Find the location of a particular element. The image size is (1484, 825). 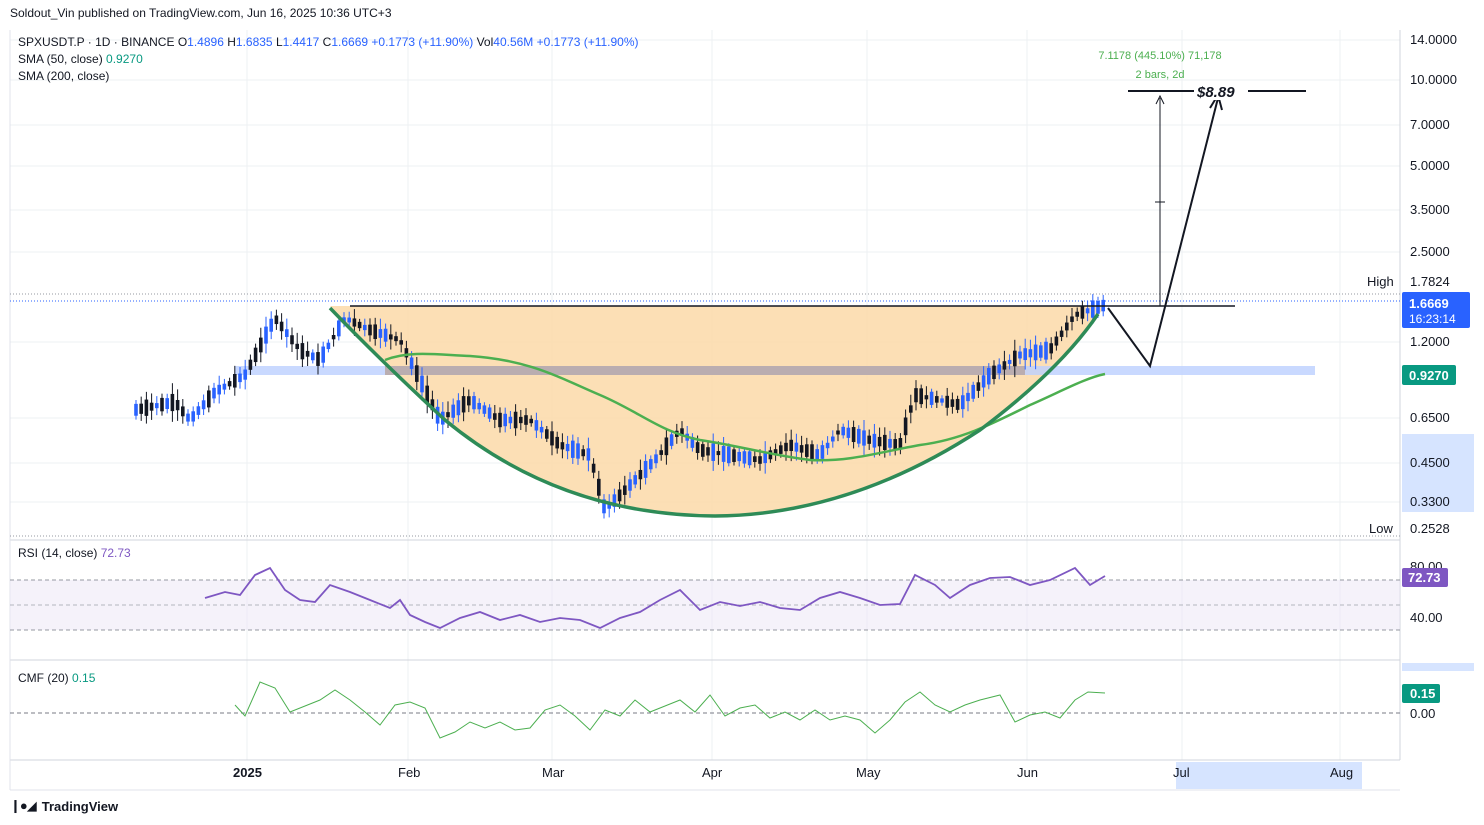

sma-badge-value: 0.9270 is located at coordinates (1429, 375).